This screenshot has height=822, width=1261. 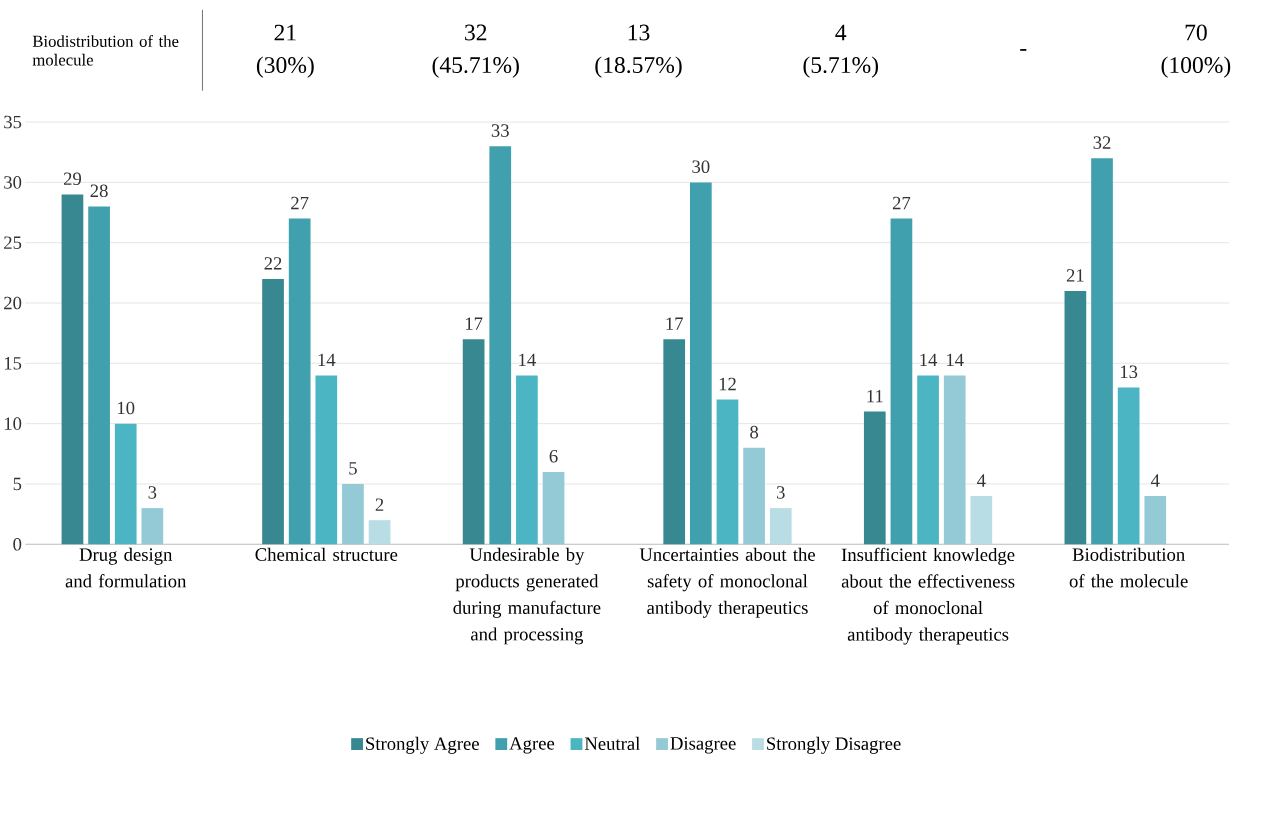 I want to click on legend-label: Neutral, so click(x=612, y=743).